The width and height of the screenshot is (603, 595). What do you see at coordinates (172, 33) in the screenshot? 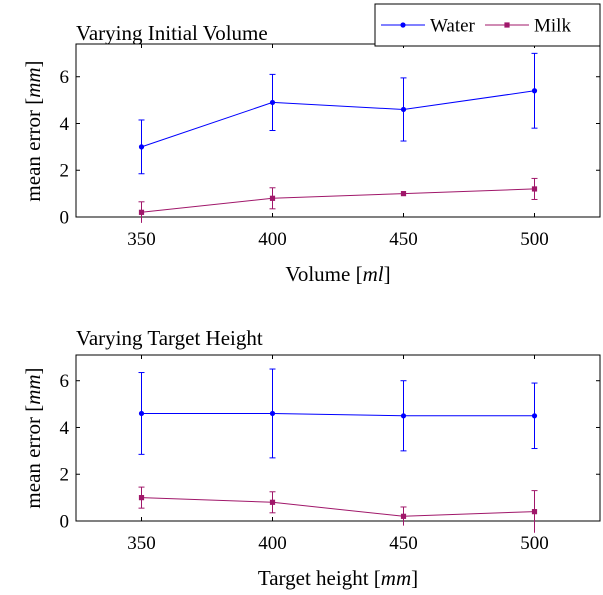
I see `chart-title: Varying Initial Volume` at bounding box center [172, 33].